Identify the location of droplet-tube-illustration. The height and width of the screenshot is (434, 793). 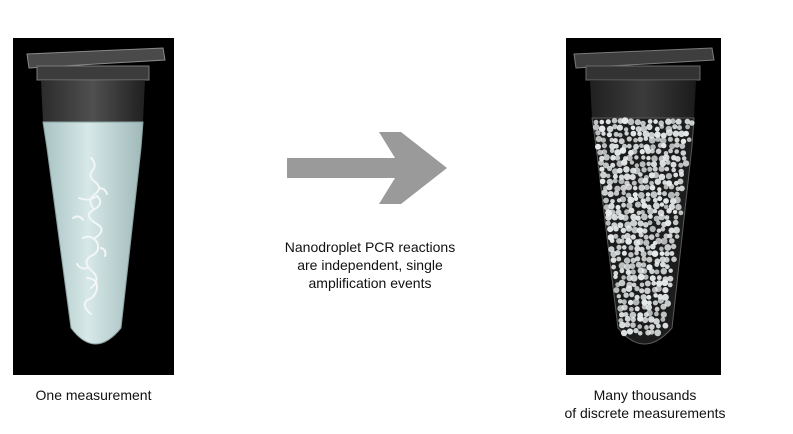
(644, 196).